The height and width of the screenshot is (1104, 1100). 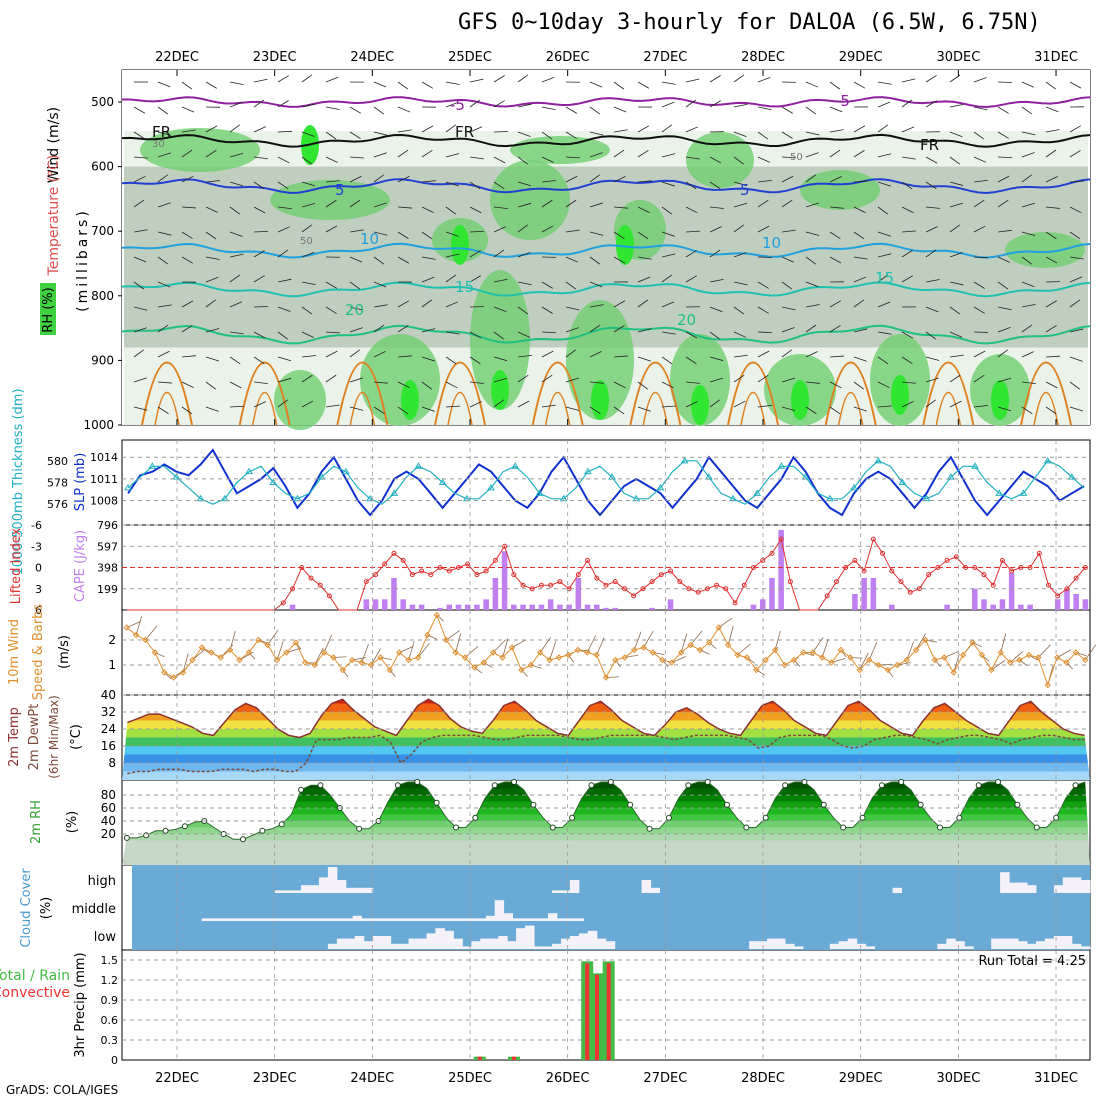 What do you see at coordinates (54, 216) in the screenshot?
I see `profile-axis-temperature-label: Temperature (°C)` at bounding box center [54, 216].